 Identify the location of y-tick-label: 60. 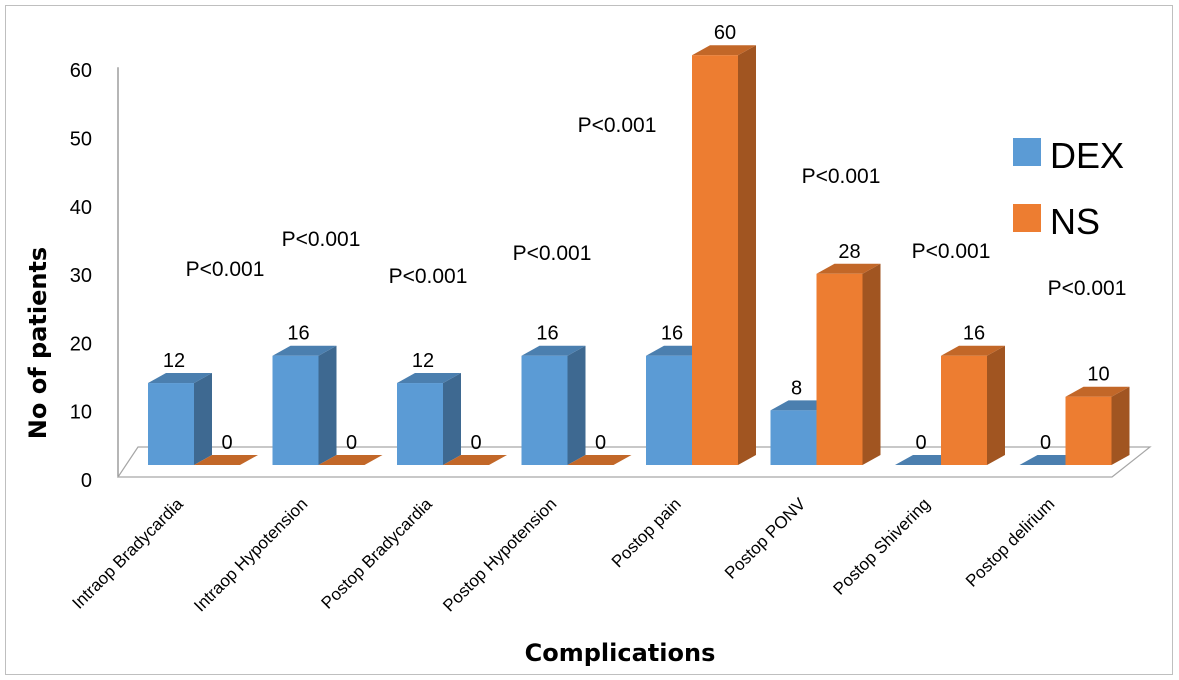
(81, 71).